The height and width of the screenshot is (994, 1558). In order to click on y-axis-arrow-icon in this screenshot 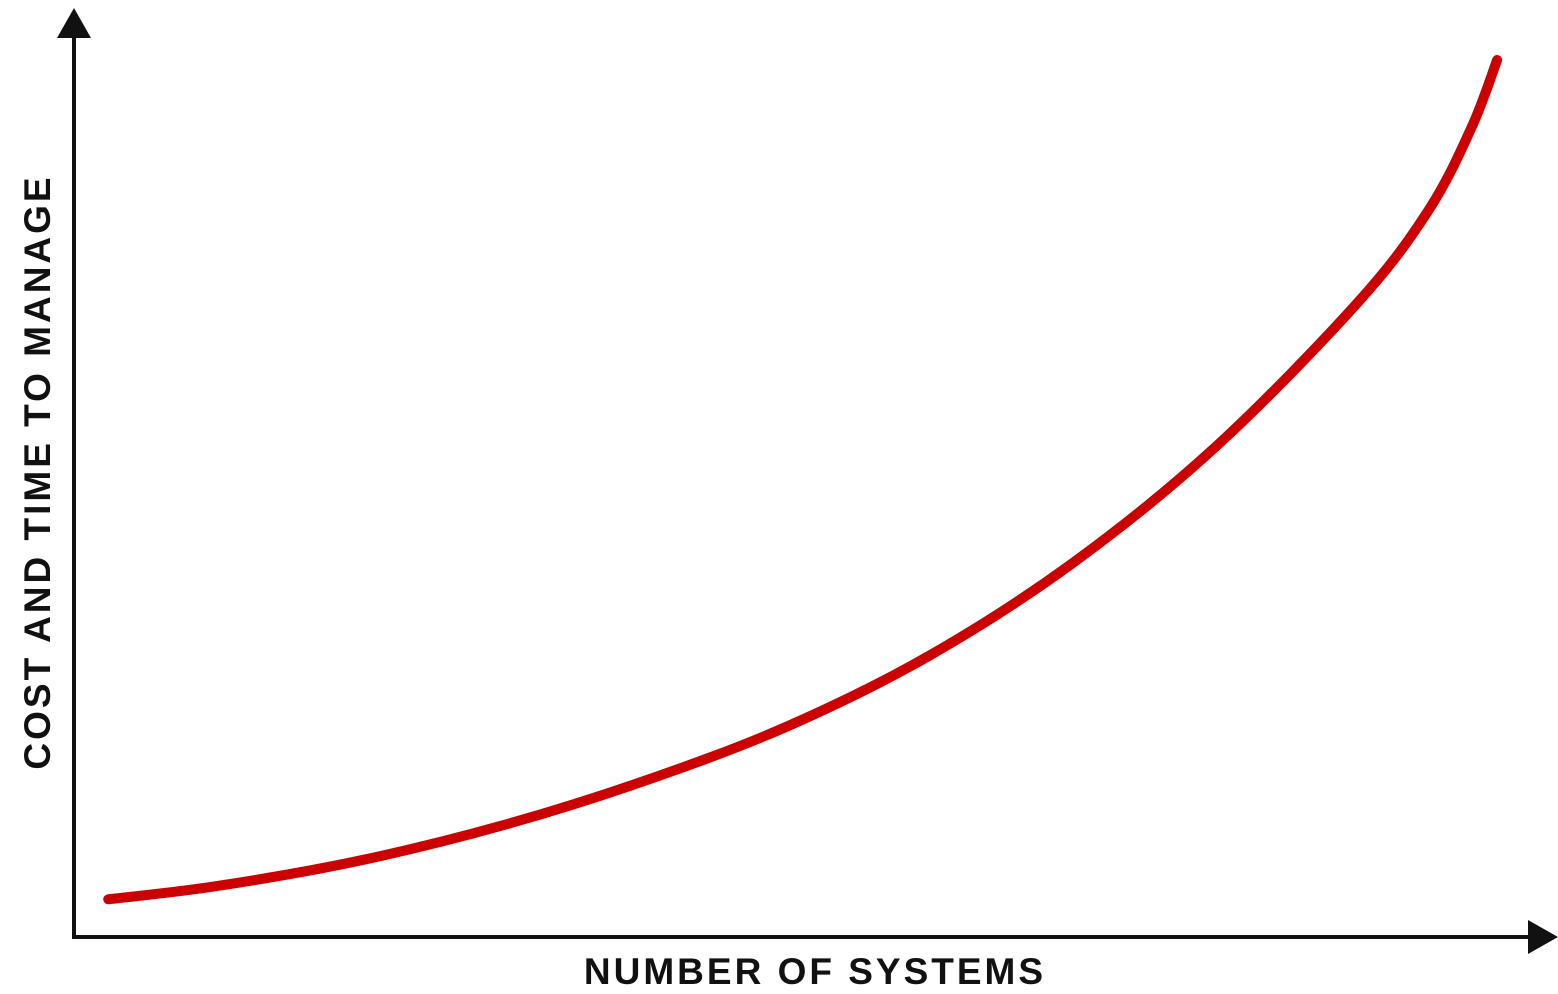, I will do `click(74, 23)`.